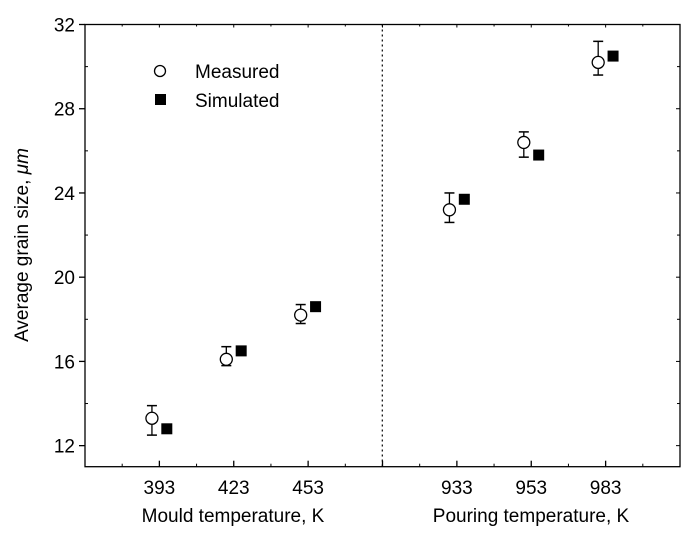 This screenshot has height=543, width=698. Describe the element at coordinates (531, 488) in the screenshot. I see `x-tick-label: 953` at that location.